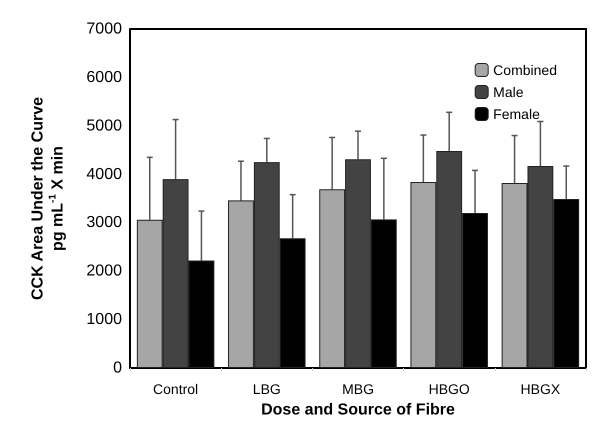 This screenshot has width=602, height=431. What do you see at coordinates (175, 389) in the screenshot?
I see `x-tick-label: Control` at bounding box center [175, 389].